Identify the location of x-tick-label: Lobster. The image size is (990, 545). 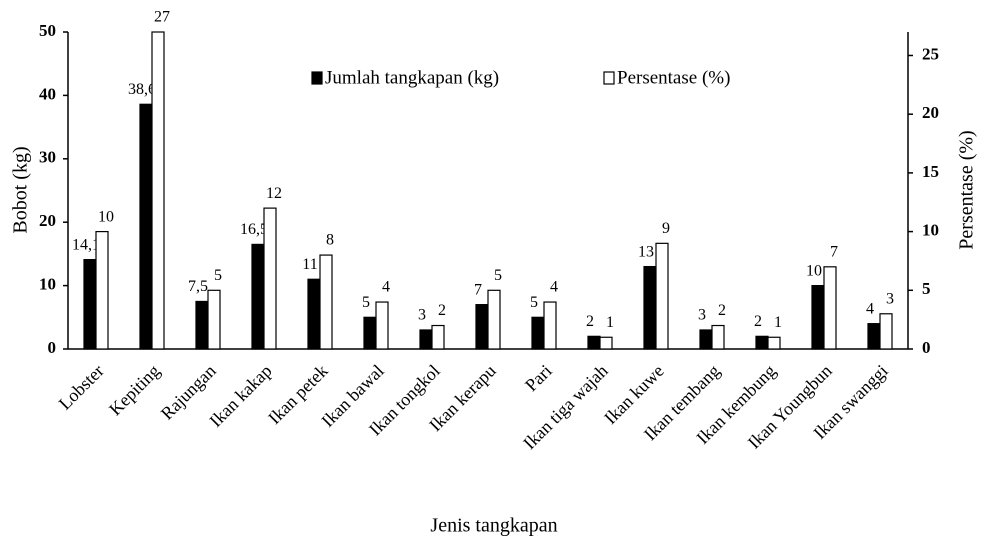
(81, 387).